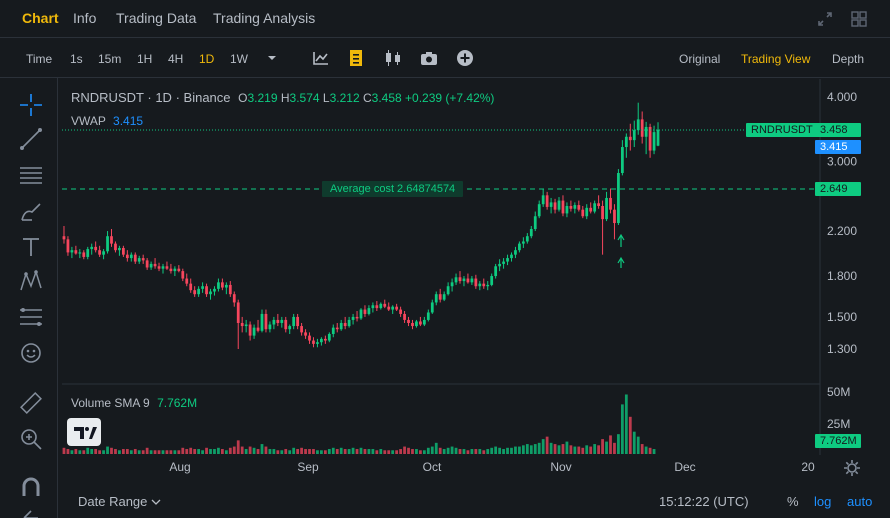 This screenshot has height=518, width=890. What do you see at coordinates (848, 59) in the screenshot?
I see `view-depth: Depth` at bounding box center [848, 59].